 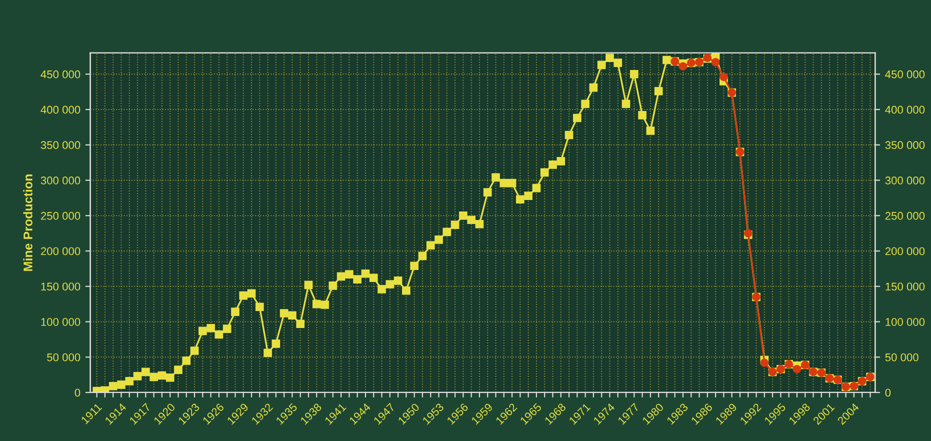 I want to click on y-tick-label: 300 000, so click(x=60, y=180).